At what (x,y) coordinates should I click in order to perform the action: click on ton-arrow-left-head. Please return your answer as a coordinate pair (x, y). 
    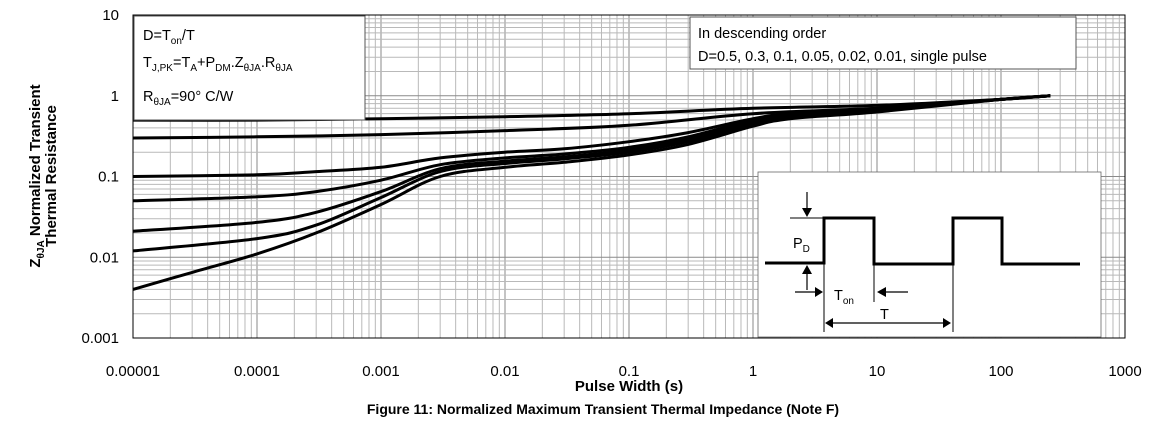
    Looking at the image, I should click on (819, 292).